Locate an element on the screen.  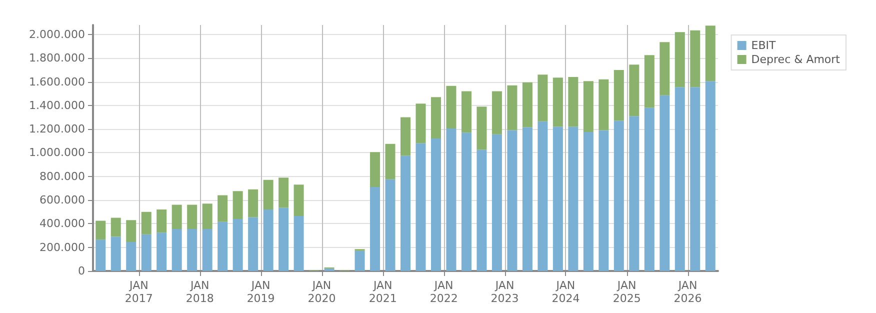
y-tick-label: 0 is located at coordinates (81, 271).